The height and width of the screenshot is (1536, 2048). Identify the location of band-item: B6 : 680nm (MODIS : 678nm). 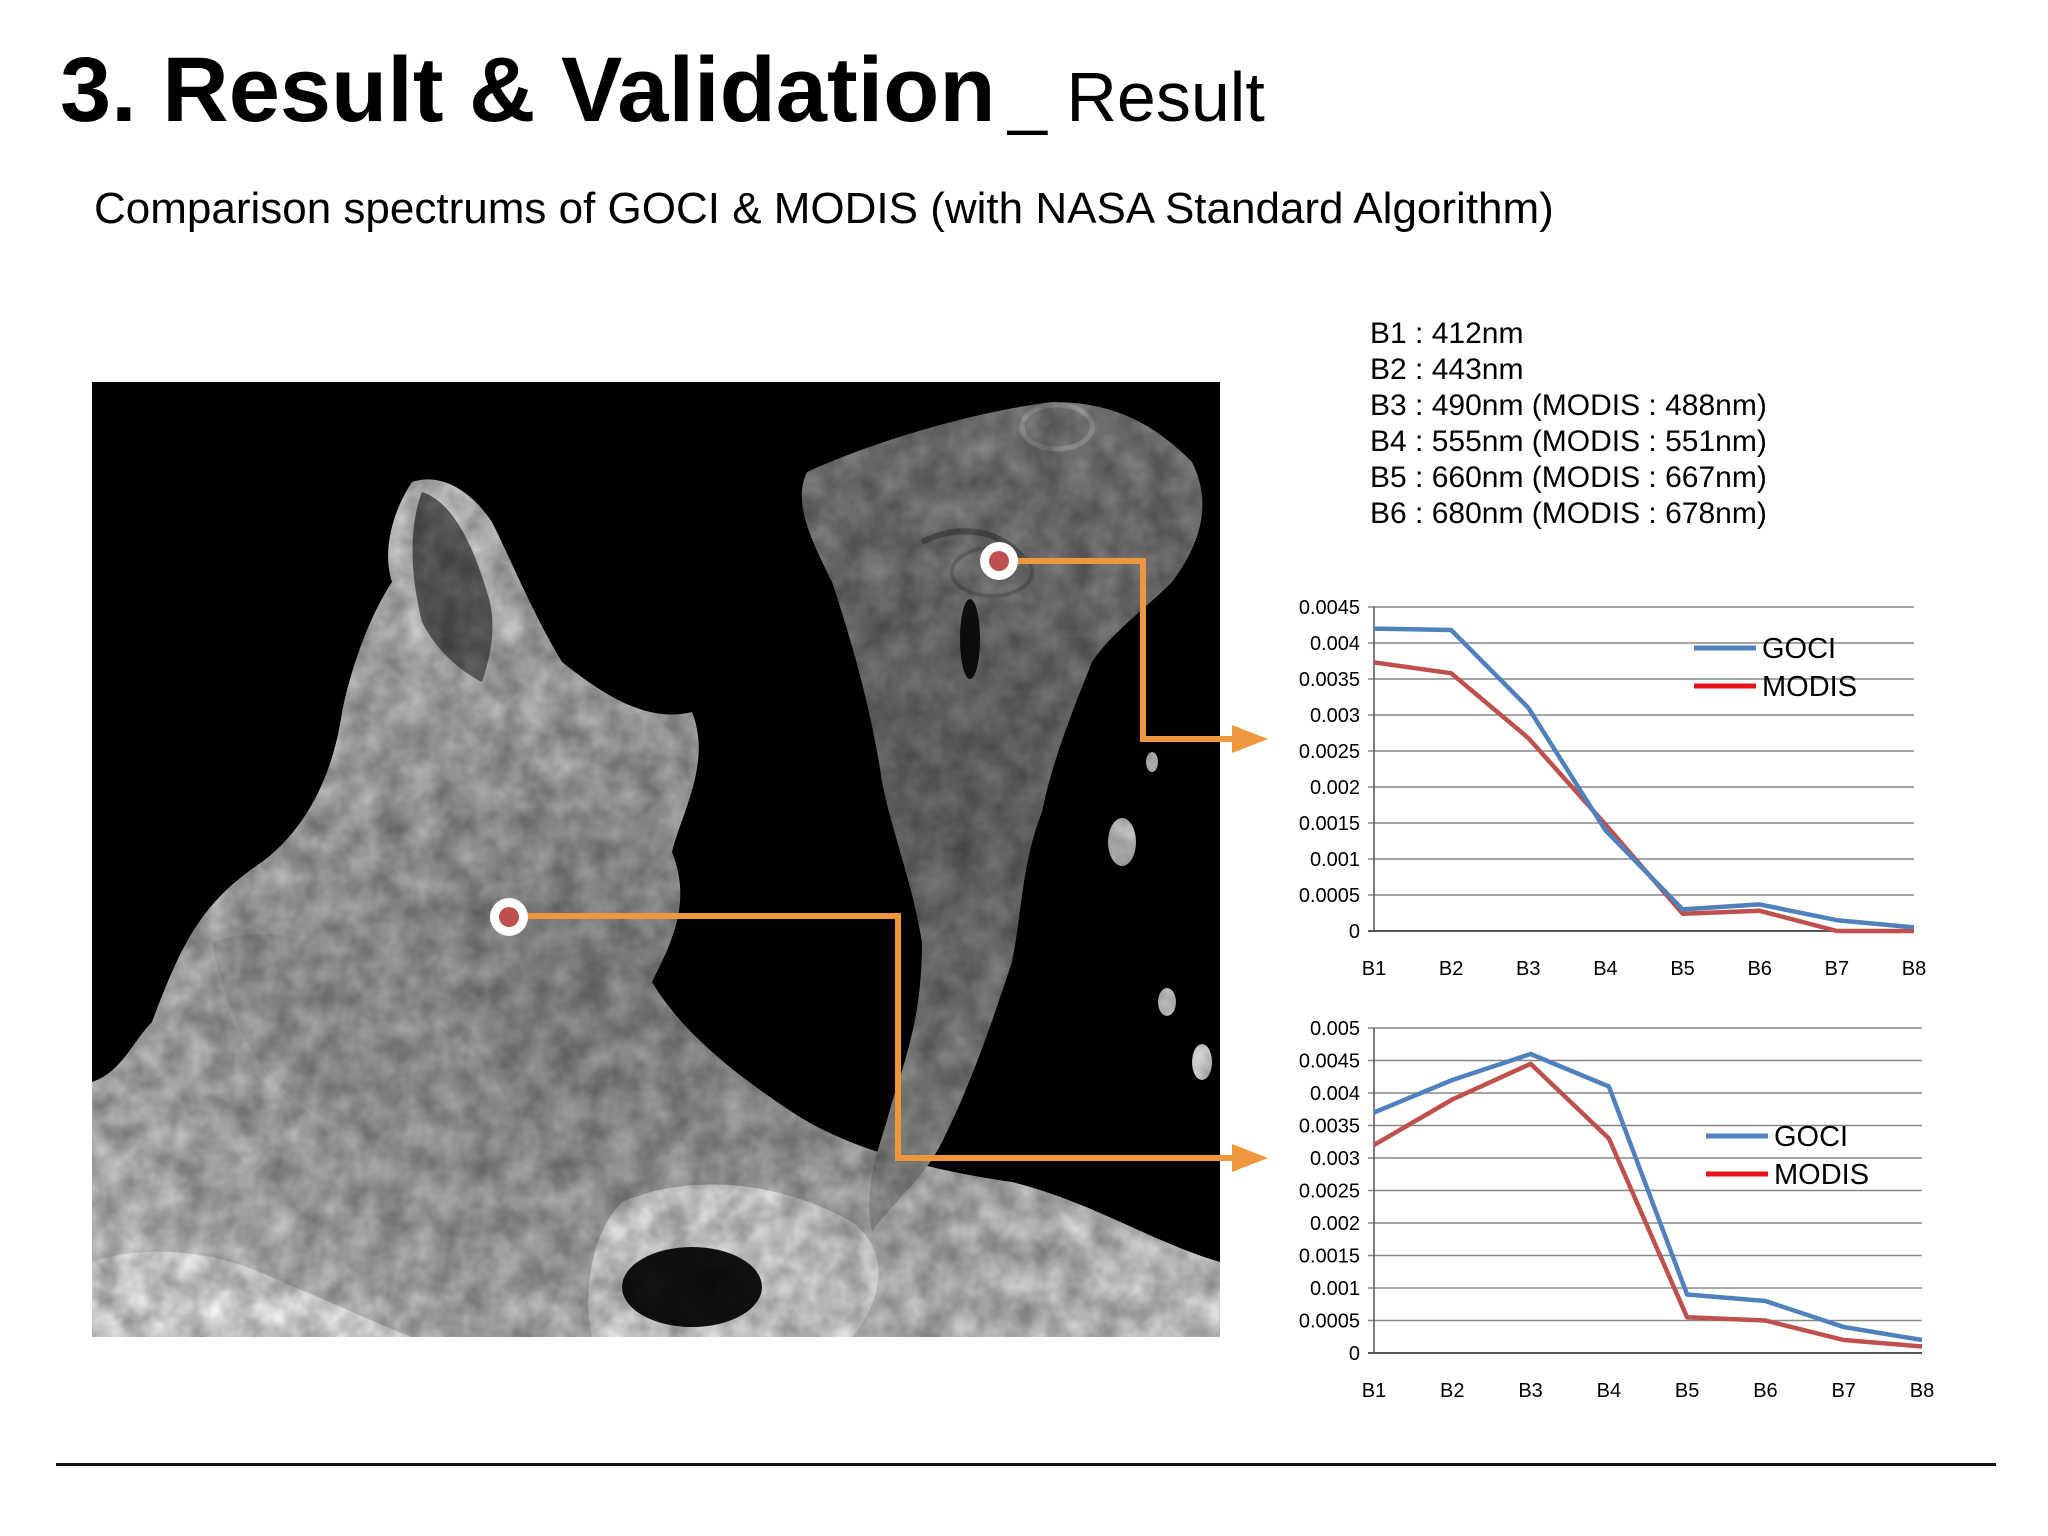
(1568, 513).